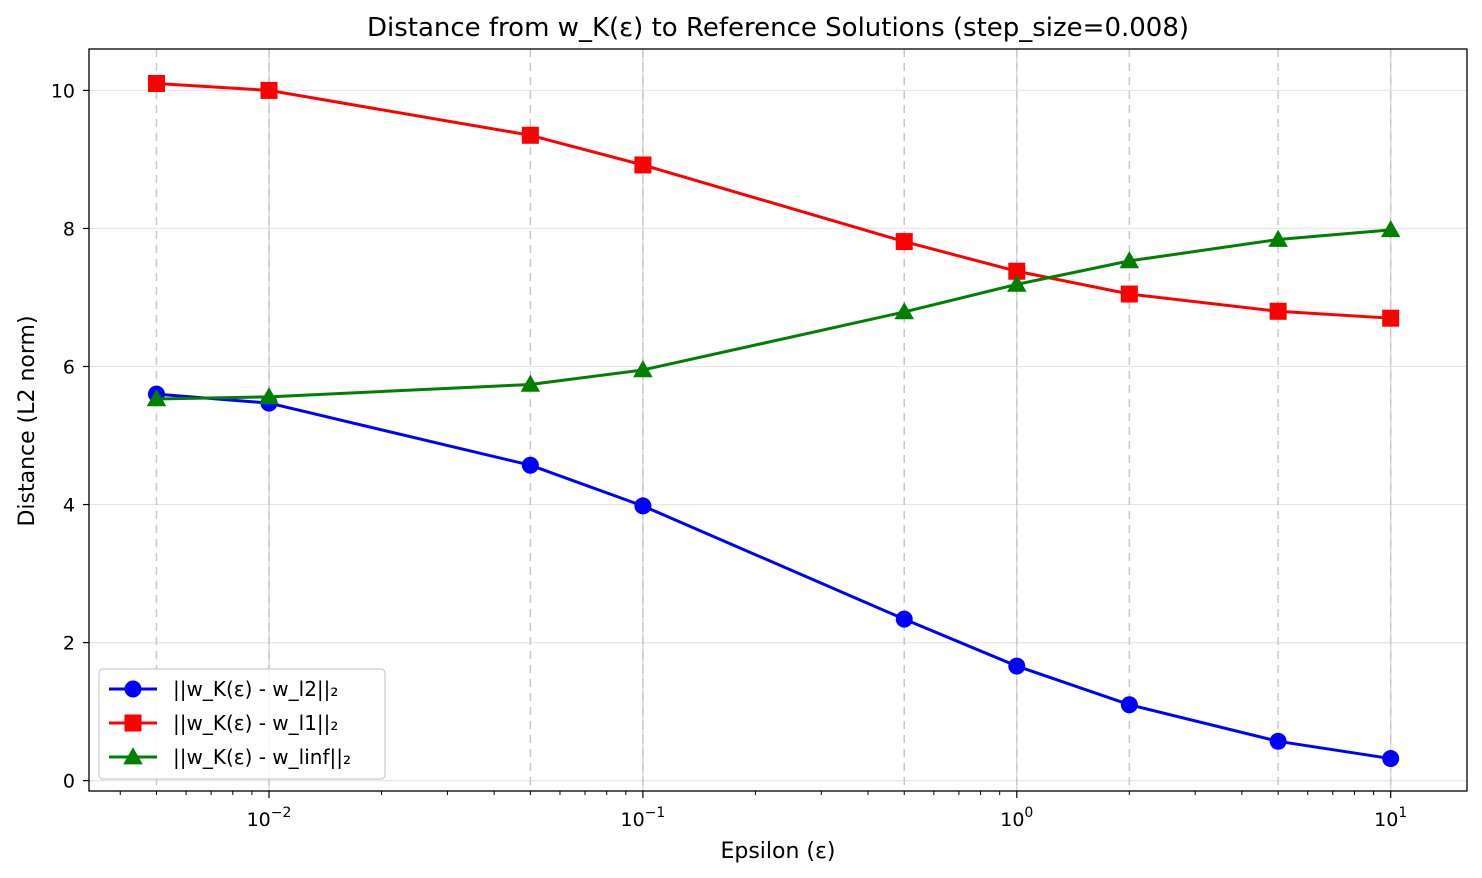 The height and width of the screenshot is (878, 1482). I want to click on legend-box, so click(242, 724).